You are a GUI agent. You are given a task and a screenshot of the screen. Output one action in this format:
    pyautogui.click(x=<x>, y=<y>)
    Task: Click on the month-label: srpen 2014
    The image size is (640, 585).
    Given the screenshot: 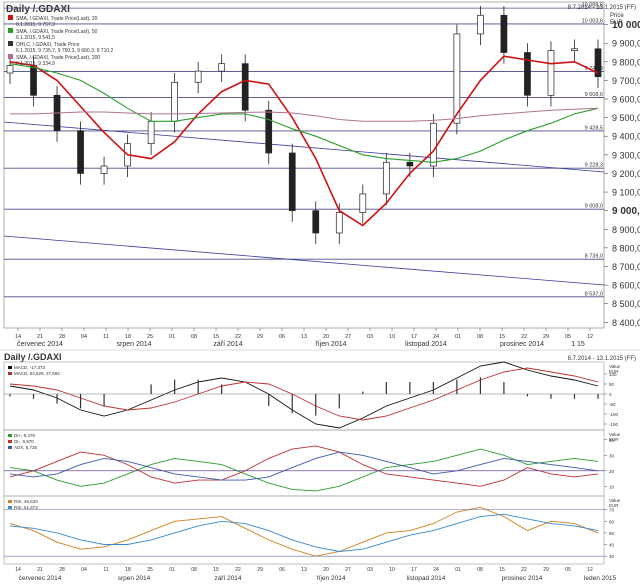 What is the action you would take?
    pyautogui.click(x=133, y=344)
    